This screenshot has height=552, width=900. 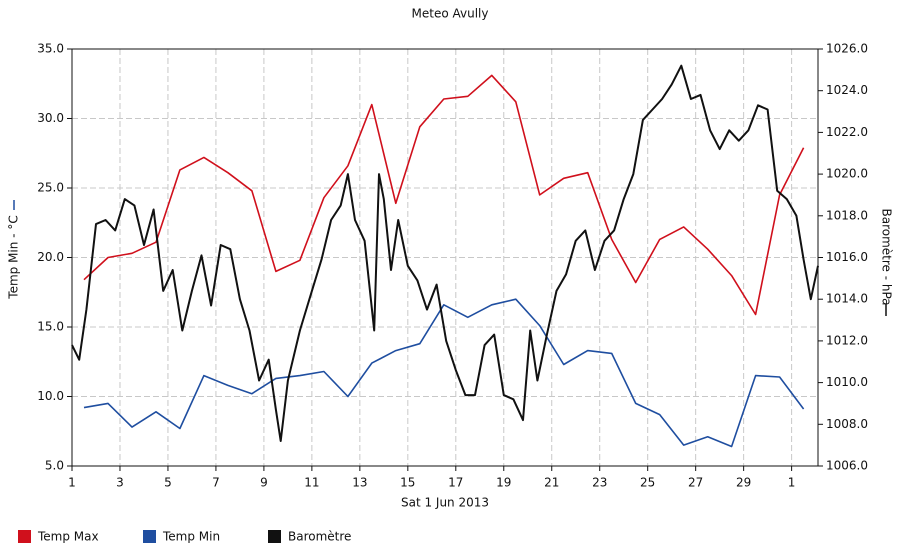 What do you see at coordinates (264, 483) in the screenshot?
I see `x-tick-label: 9` at bounding box center [264, 483].